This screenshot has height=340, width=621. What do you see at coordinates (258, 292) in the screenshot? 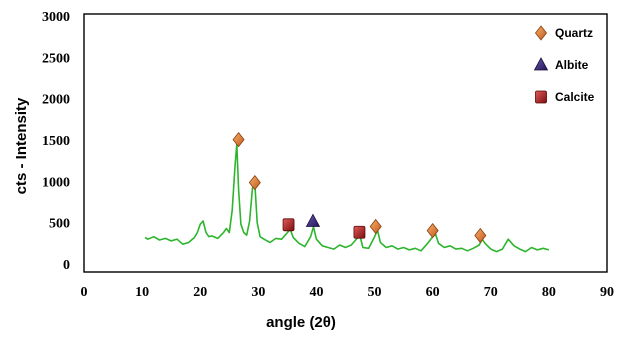
I see `x-tick-label: 30` at bounding box center [258, 292].